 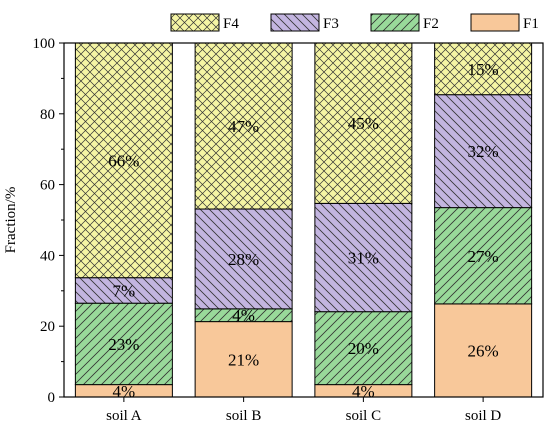 What do you see at coordinates (52, 398) in the screenshot?
I see `y-tick-label-0: 0` at bounding box center [52, 398].